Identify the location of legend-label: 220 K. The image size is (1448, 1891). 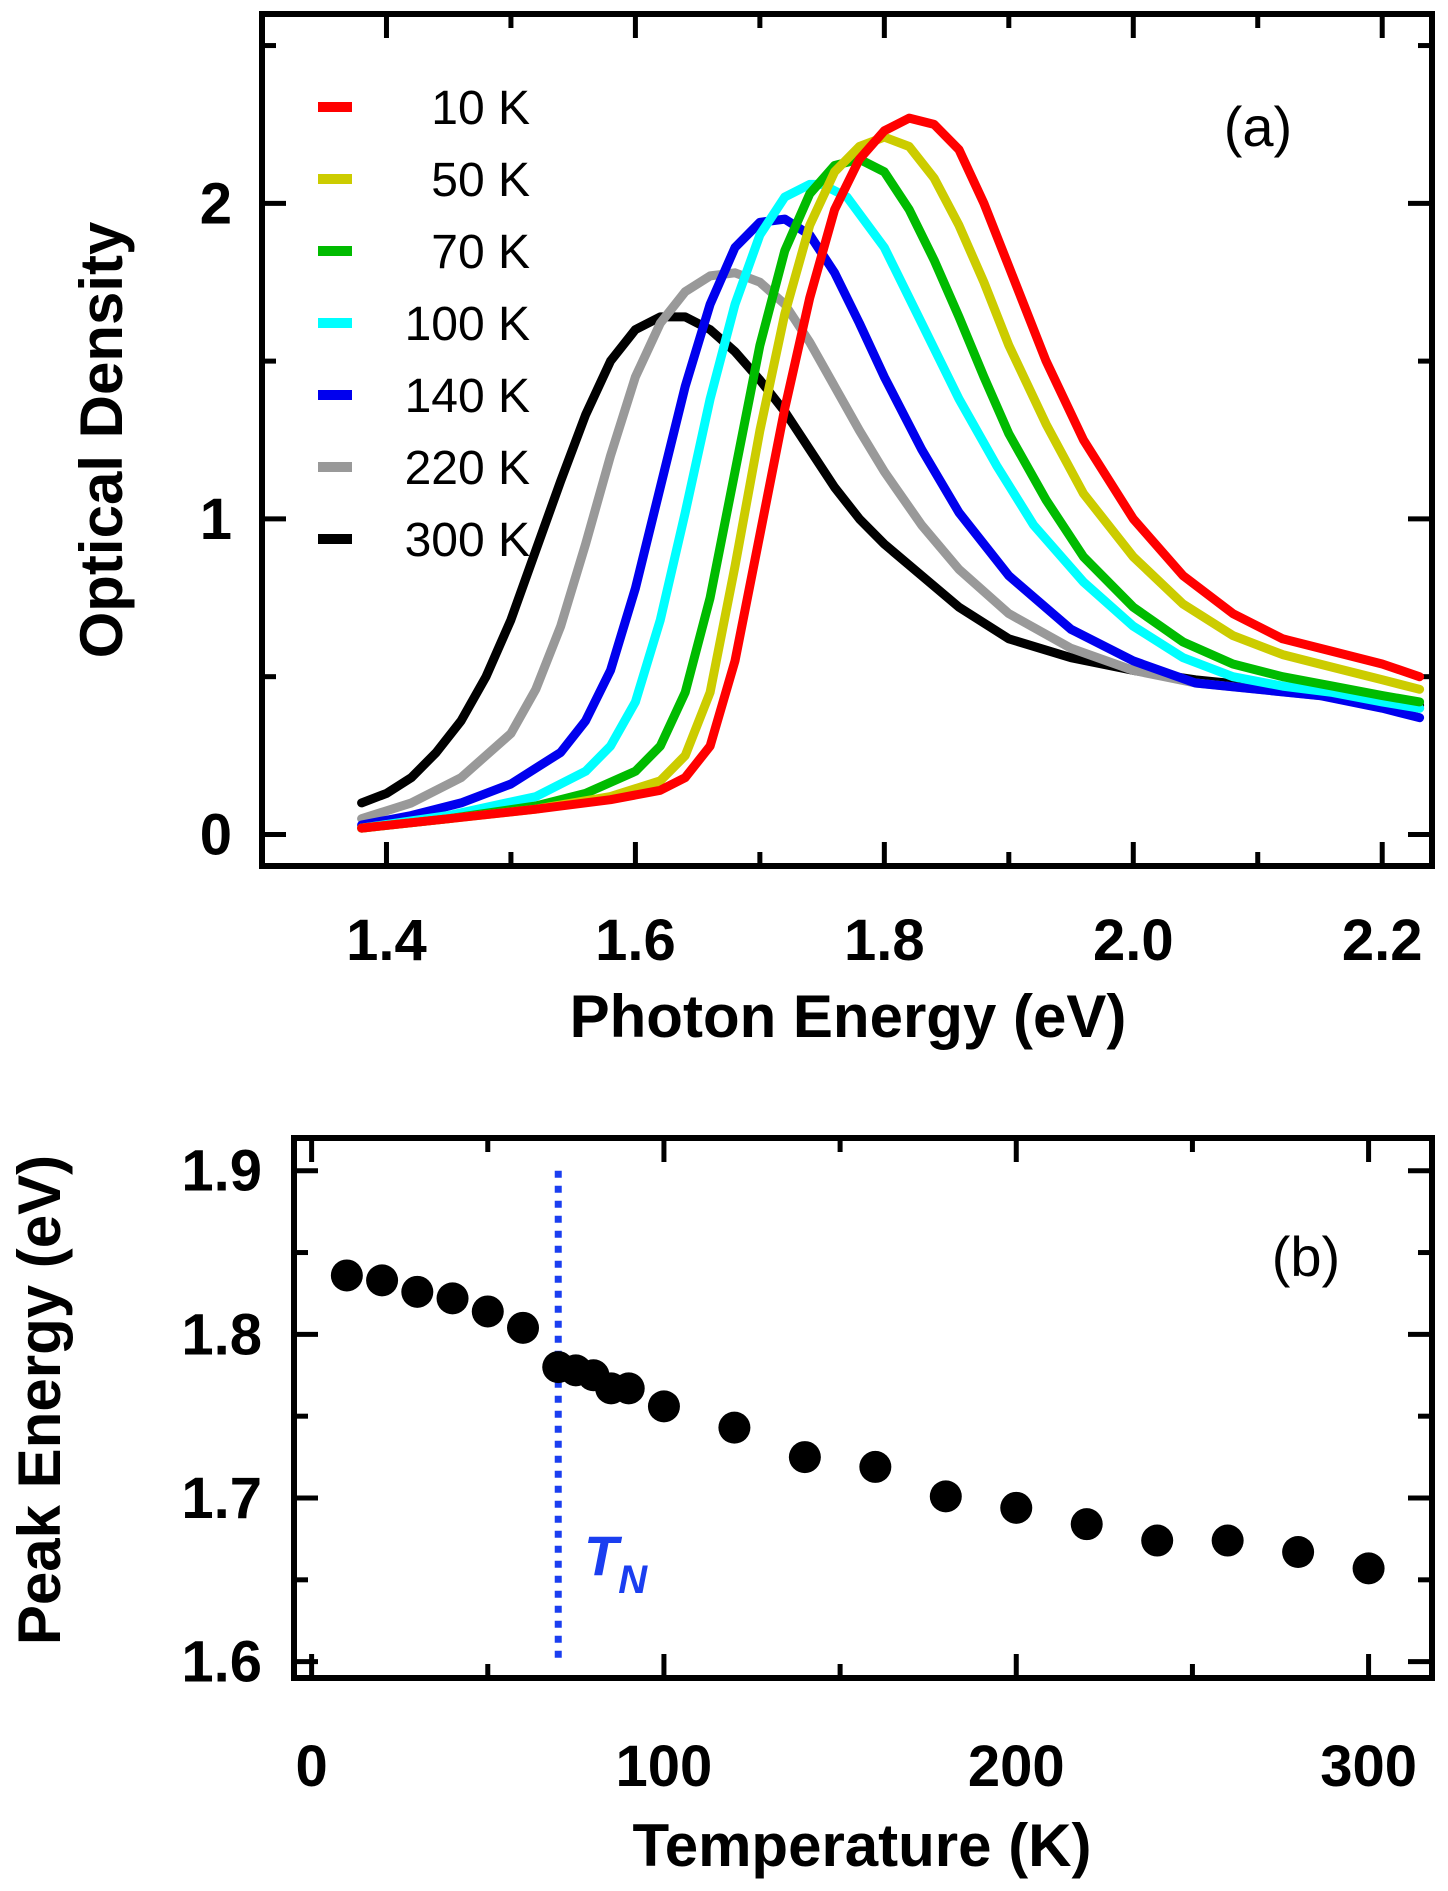
(467, 468).